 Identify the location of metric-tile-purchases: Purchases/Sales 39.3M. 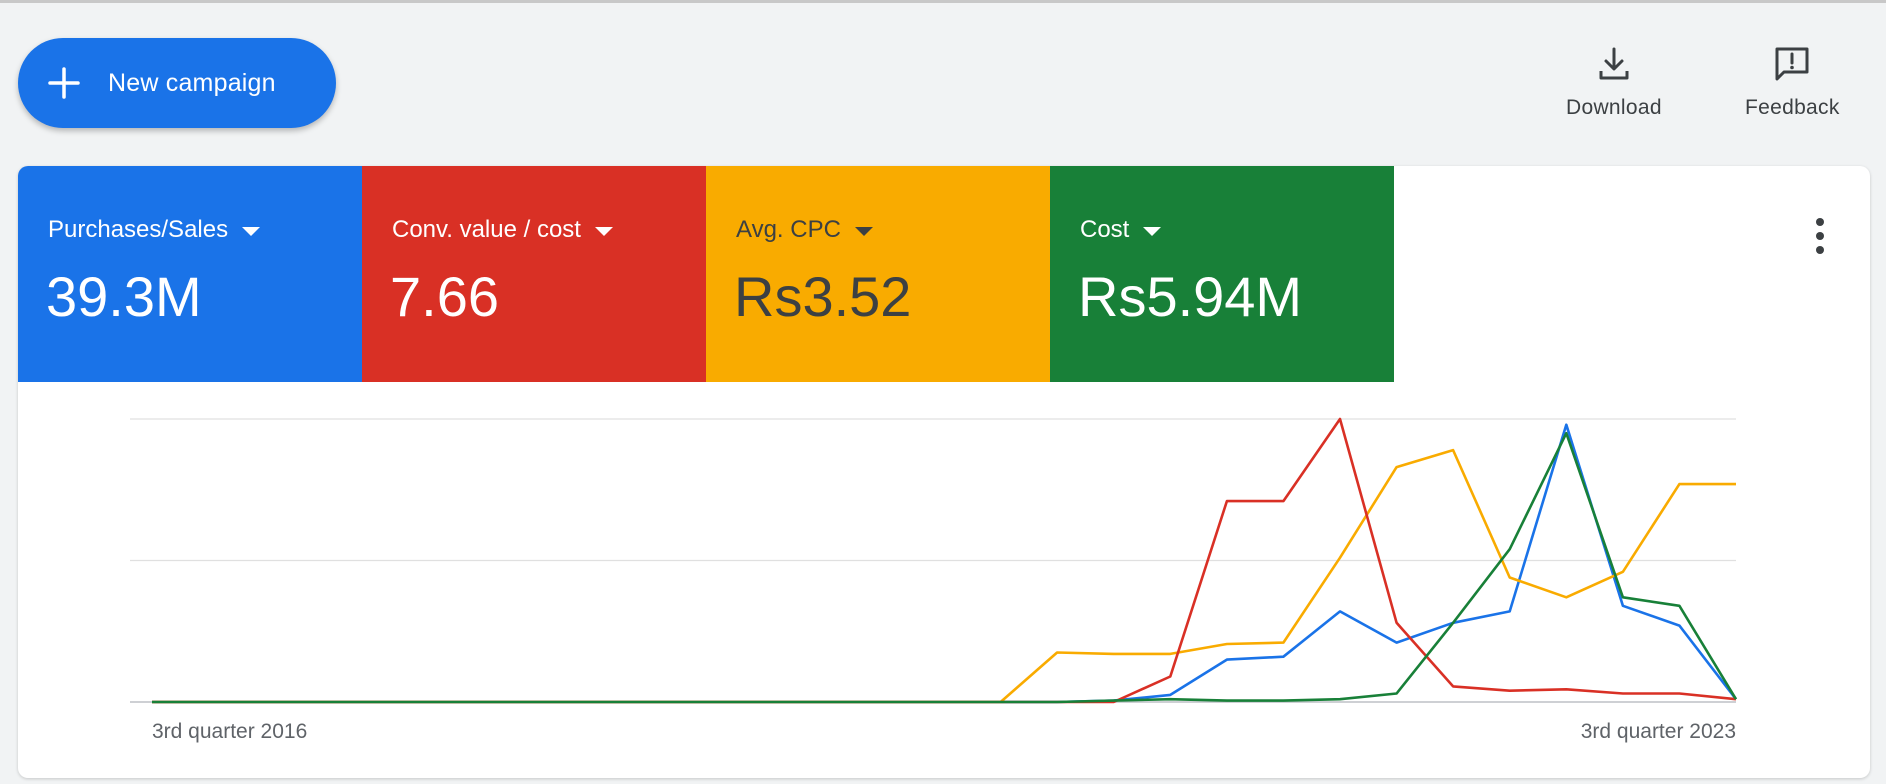
(190, 274).